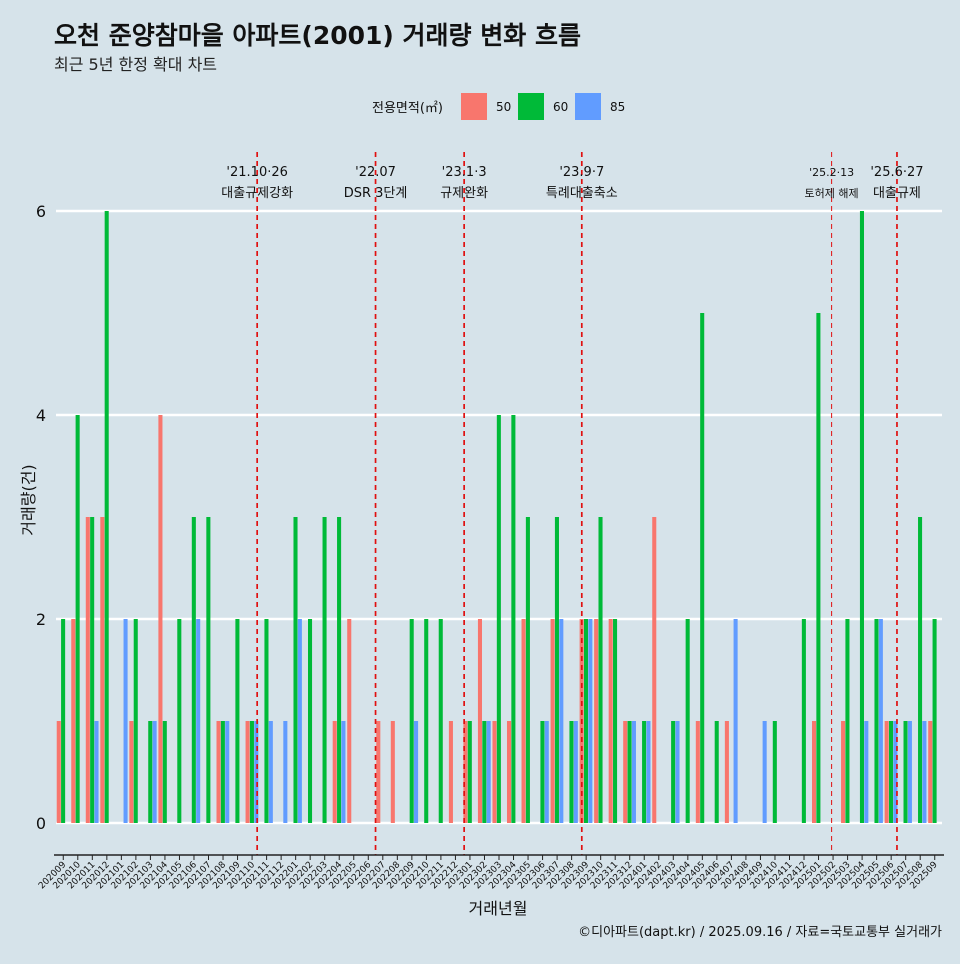  What do you see at coordinates (498, 908) in the screenshot?
I see `x-axis-label: 거래년월` at bounding box center [498, 908].